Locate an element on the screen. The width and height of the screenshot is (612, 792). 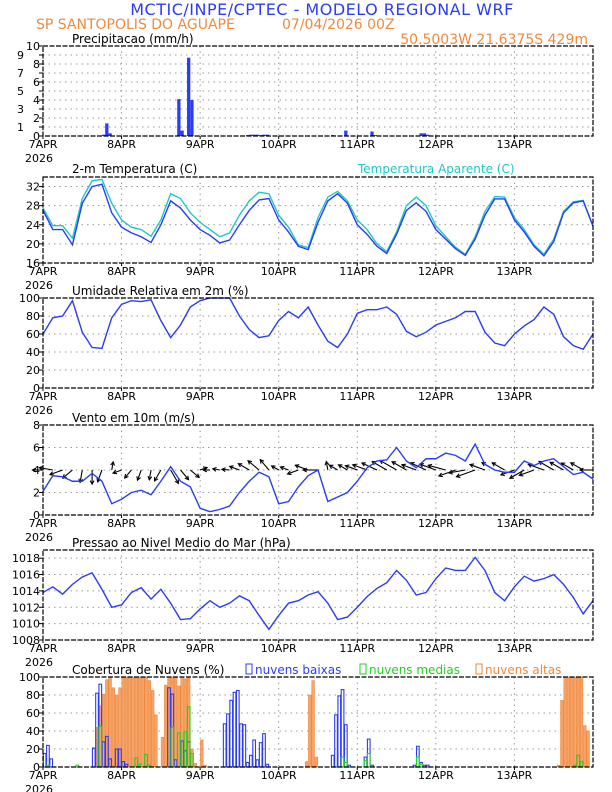
main-title: MCTIC/INPE/CPTEC - MODELO REGIONAL WRF is located at coordinates (322, 9).